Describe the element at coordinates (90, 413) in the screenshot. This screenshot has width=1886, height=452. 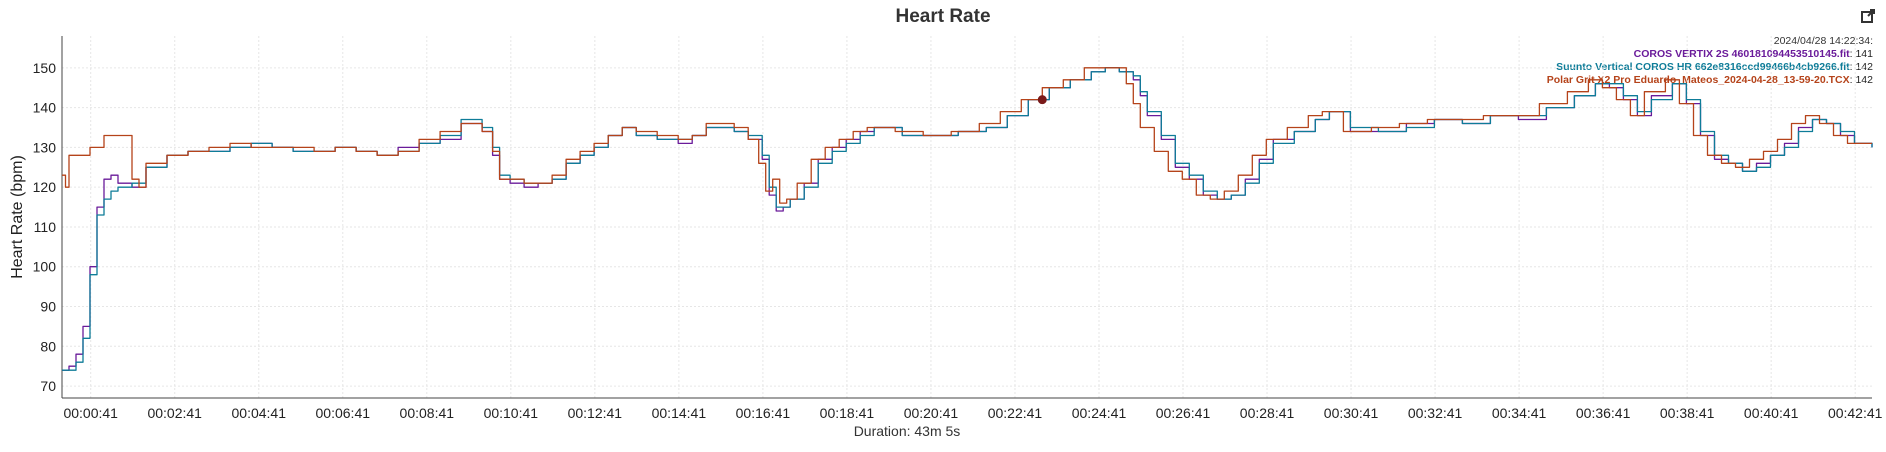
I see `x-tick-label: 00:00:41` at that location.